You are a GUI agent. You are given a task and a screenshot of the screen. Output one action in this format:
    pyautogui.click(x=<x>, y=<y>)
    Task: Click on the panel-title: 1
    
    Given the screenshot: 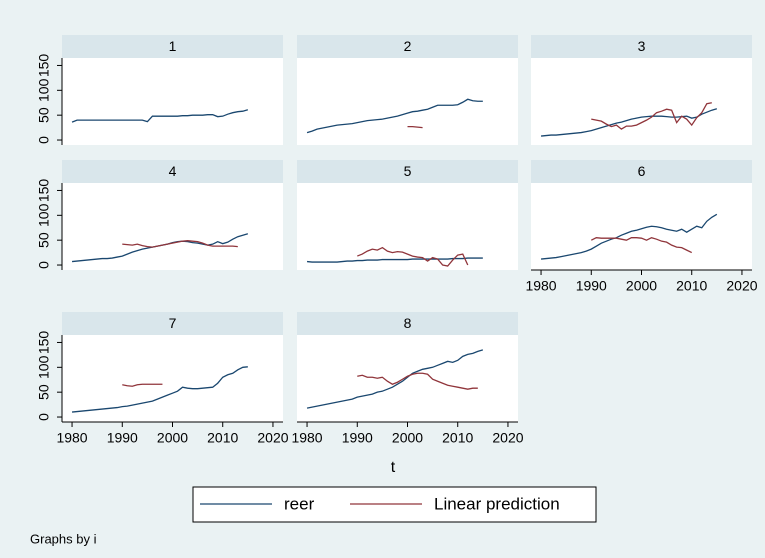 What is the action you would take?
    pyautogui.click(x=173, y=46)
    